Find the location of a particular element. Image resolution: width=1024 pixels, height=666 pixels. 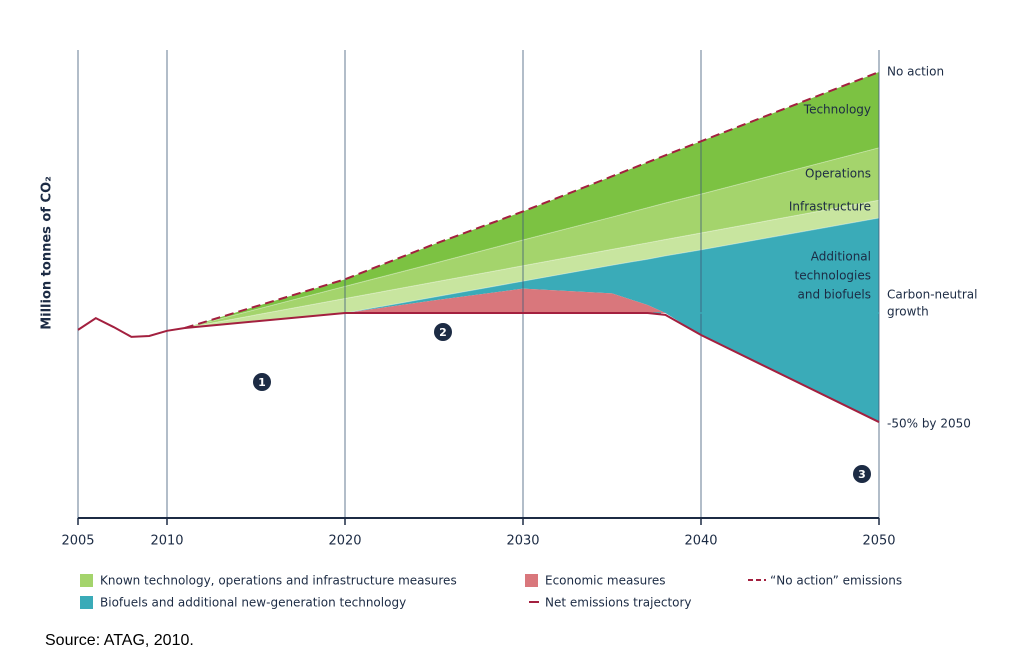

line-end-label: No action is located at coordinates (915, 71).